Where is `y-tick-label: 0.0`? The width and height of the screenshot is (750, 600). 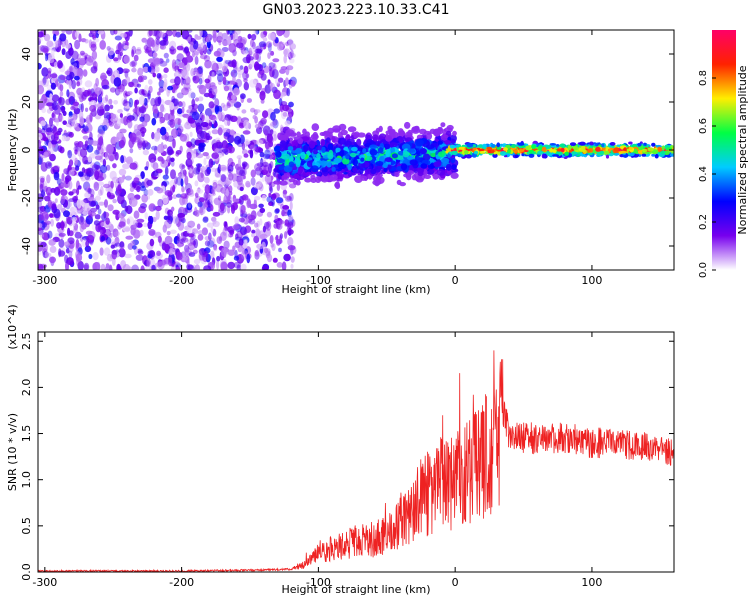 y-tick-label: 0.0 is located at coordinates (26, 572).